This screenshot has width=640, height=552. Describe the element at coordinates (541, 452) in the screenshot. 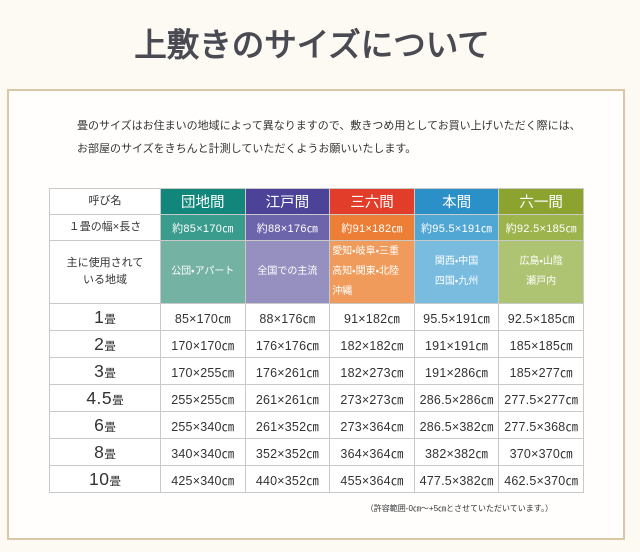

I see `size-cell: 370×370㎝` at that location.